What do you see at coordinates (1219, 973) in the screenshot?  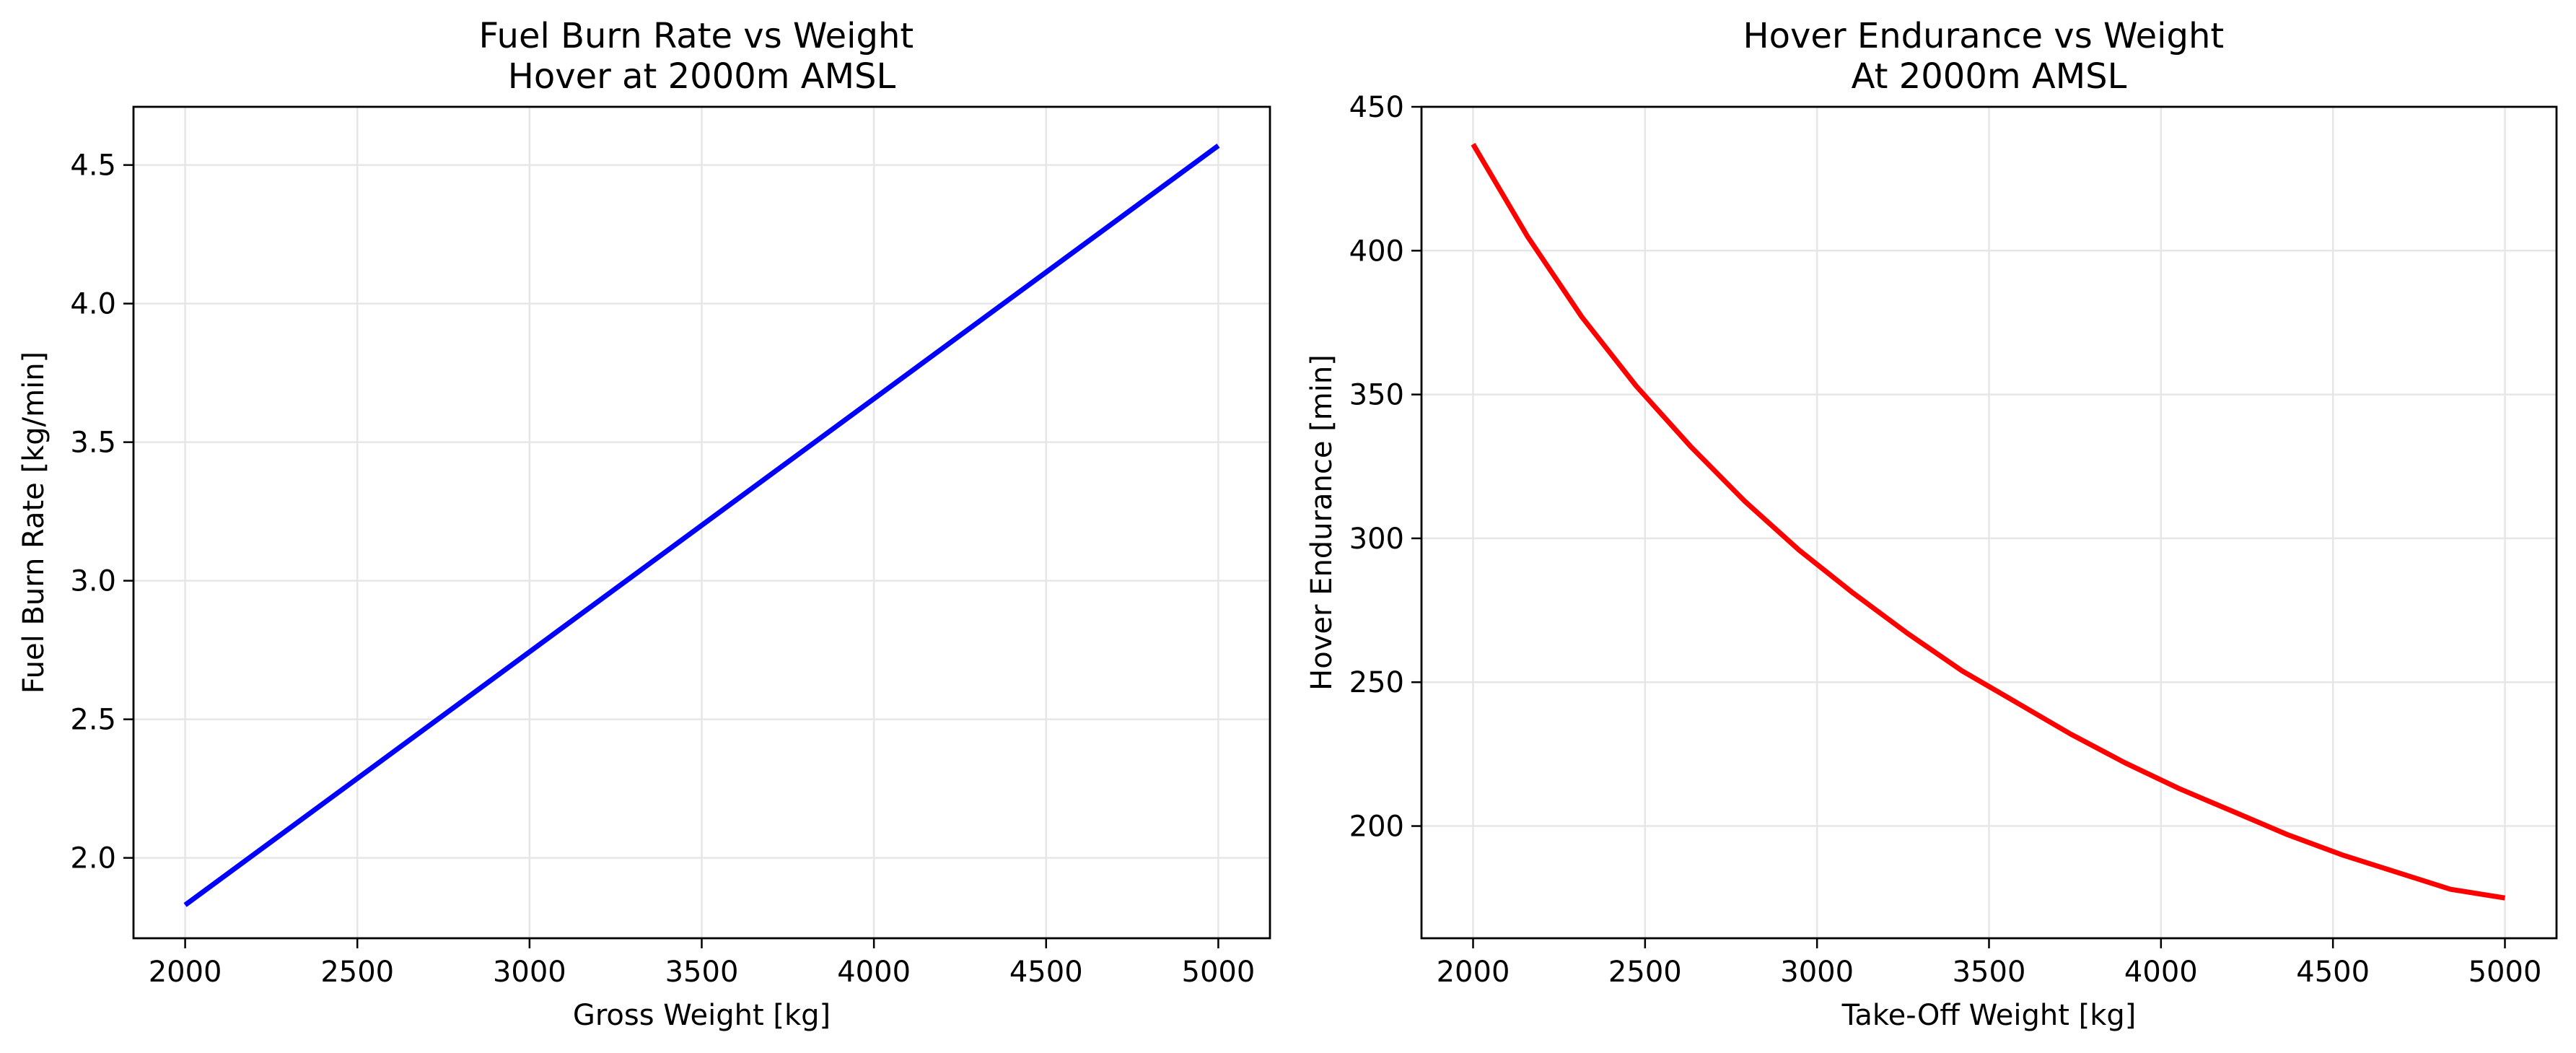 I see `left-chart-x-tick-label: 5000` at bounding box center [1219, 973].